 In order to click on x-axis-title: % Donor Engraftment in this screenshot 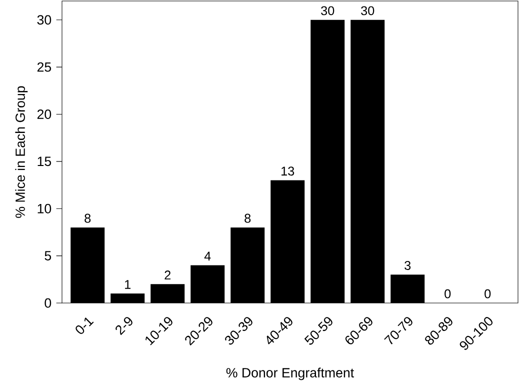, I will do `click(290, 374)`.